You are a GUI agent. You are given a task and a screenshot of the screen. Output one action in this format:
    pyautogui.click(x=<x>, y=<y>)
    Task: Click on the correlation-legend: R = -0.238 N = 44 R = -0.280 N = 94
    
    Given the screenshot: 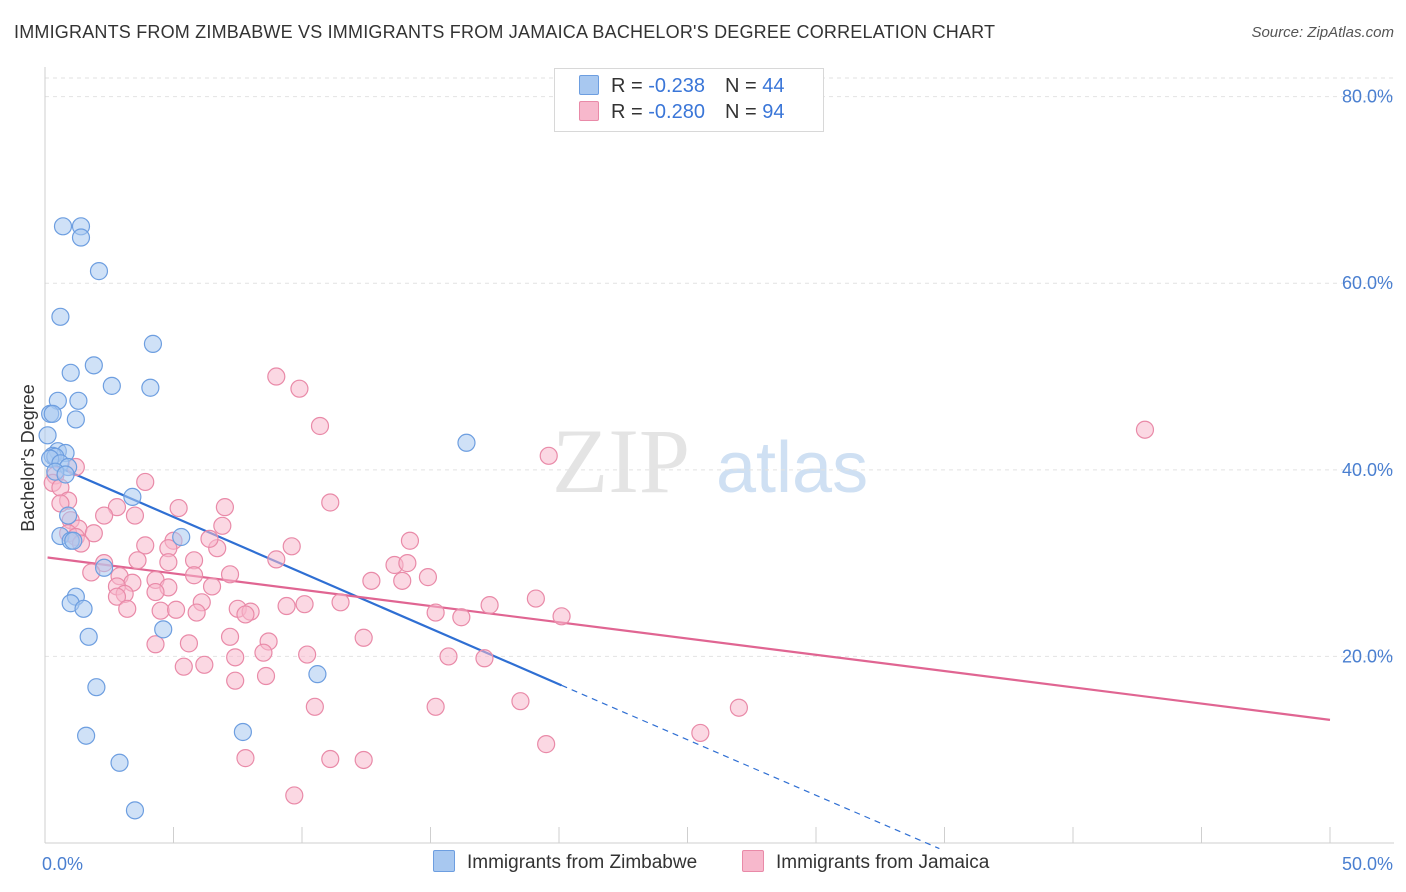 What is the action you would take?
    pyautogui.click(x=689, y=100)
    